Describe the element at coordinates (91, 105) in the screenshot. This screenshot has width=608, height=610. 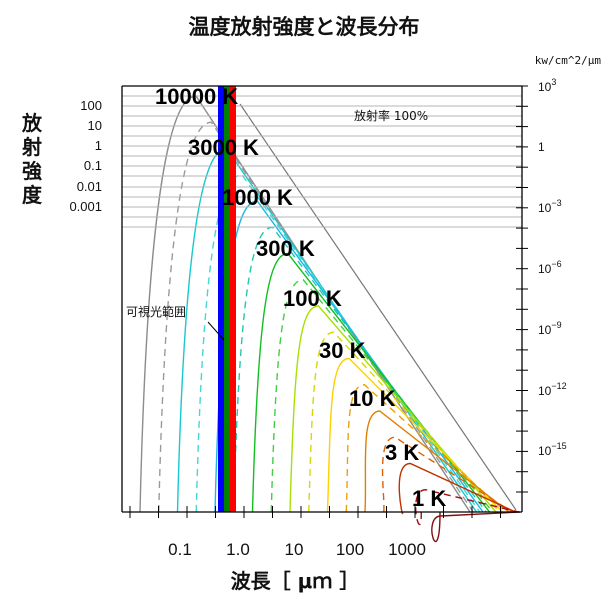
I see `y-left-tick-label: 100` at that location.